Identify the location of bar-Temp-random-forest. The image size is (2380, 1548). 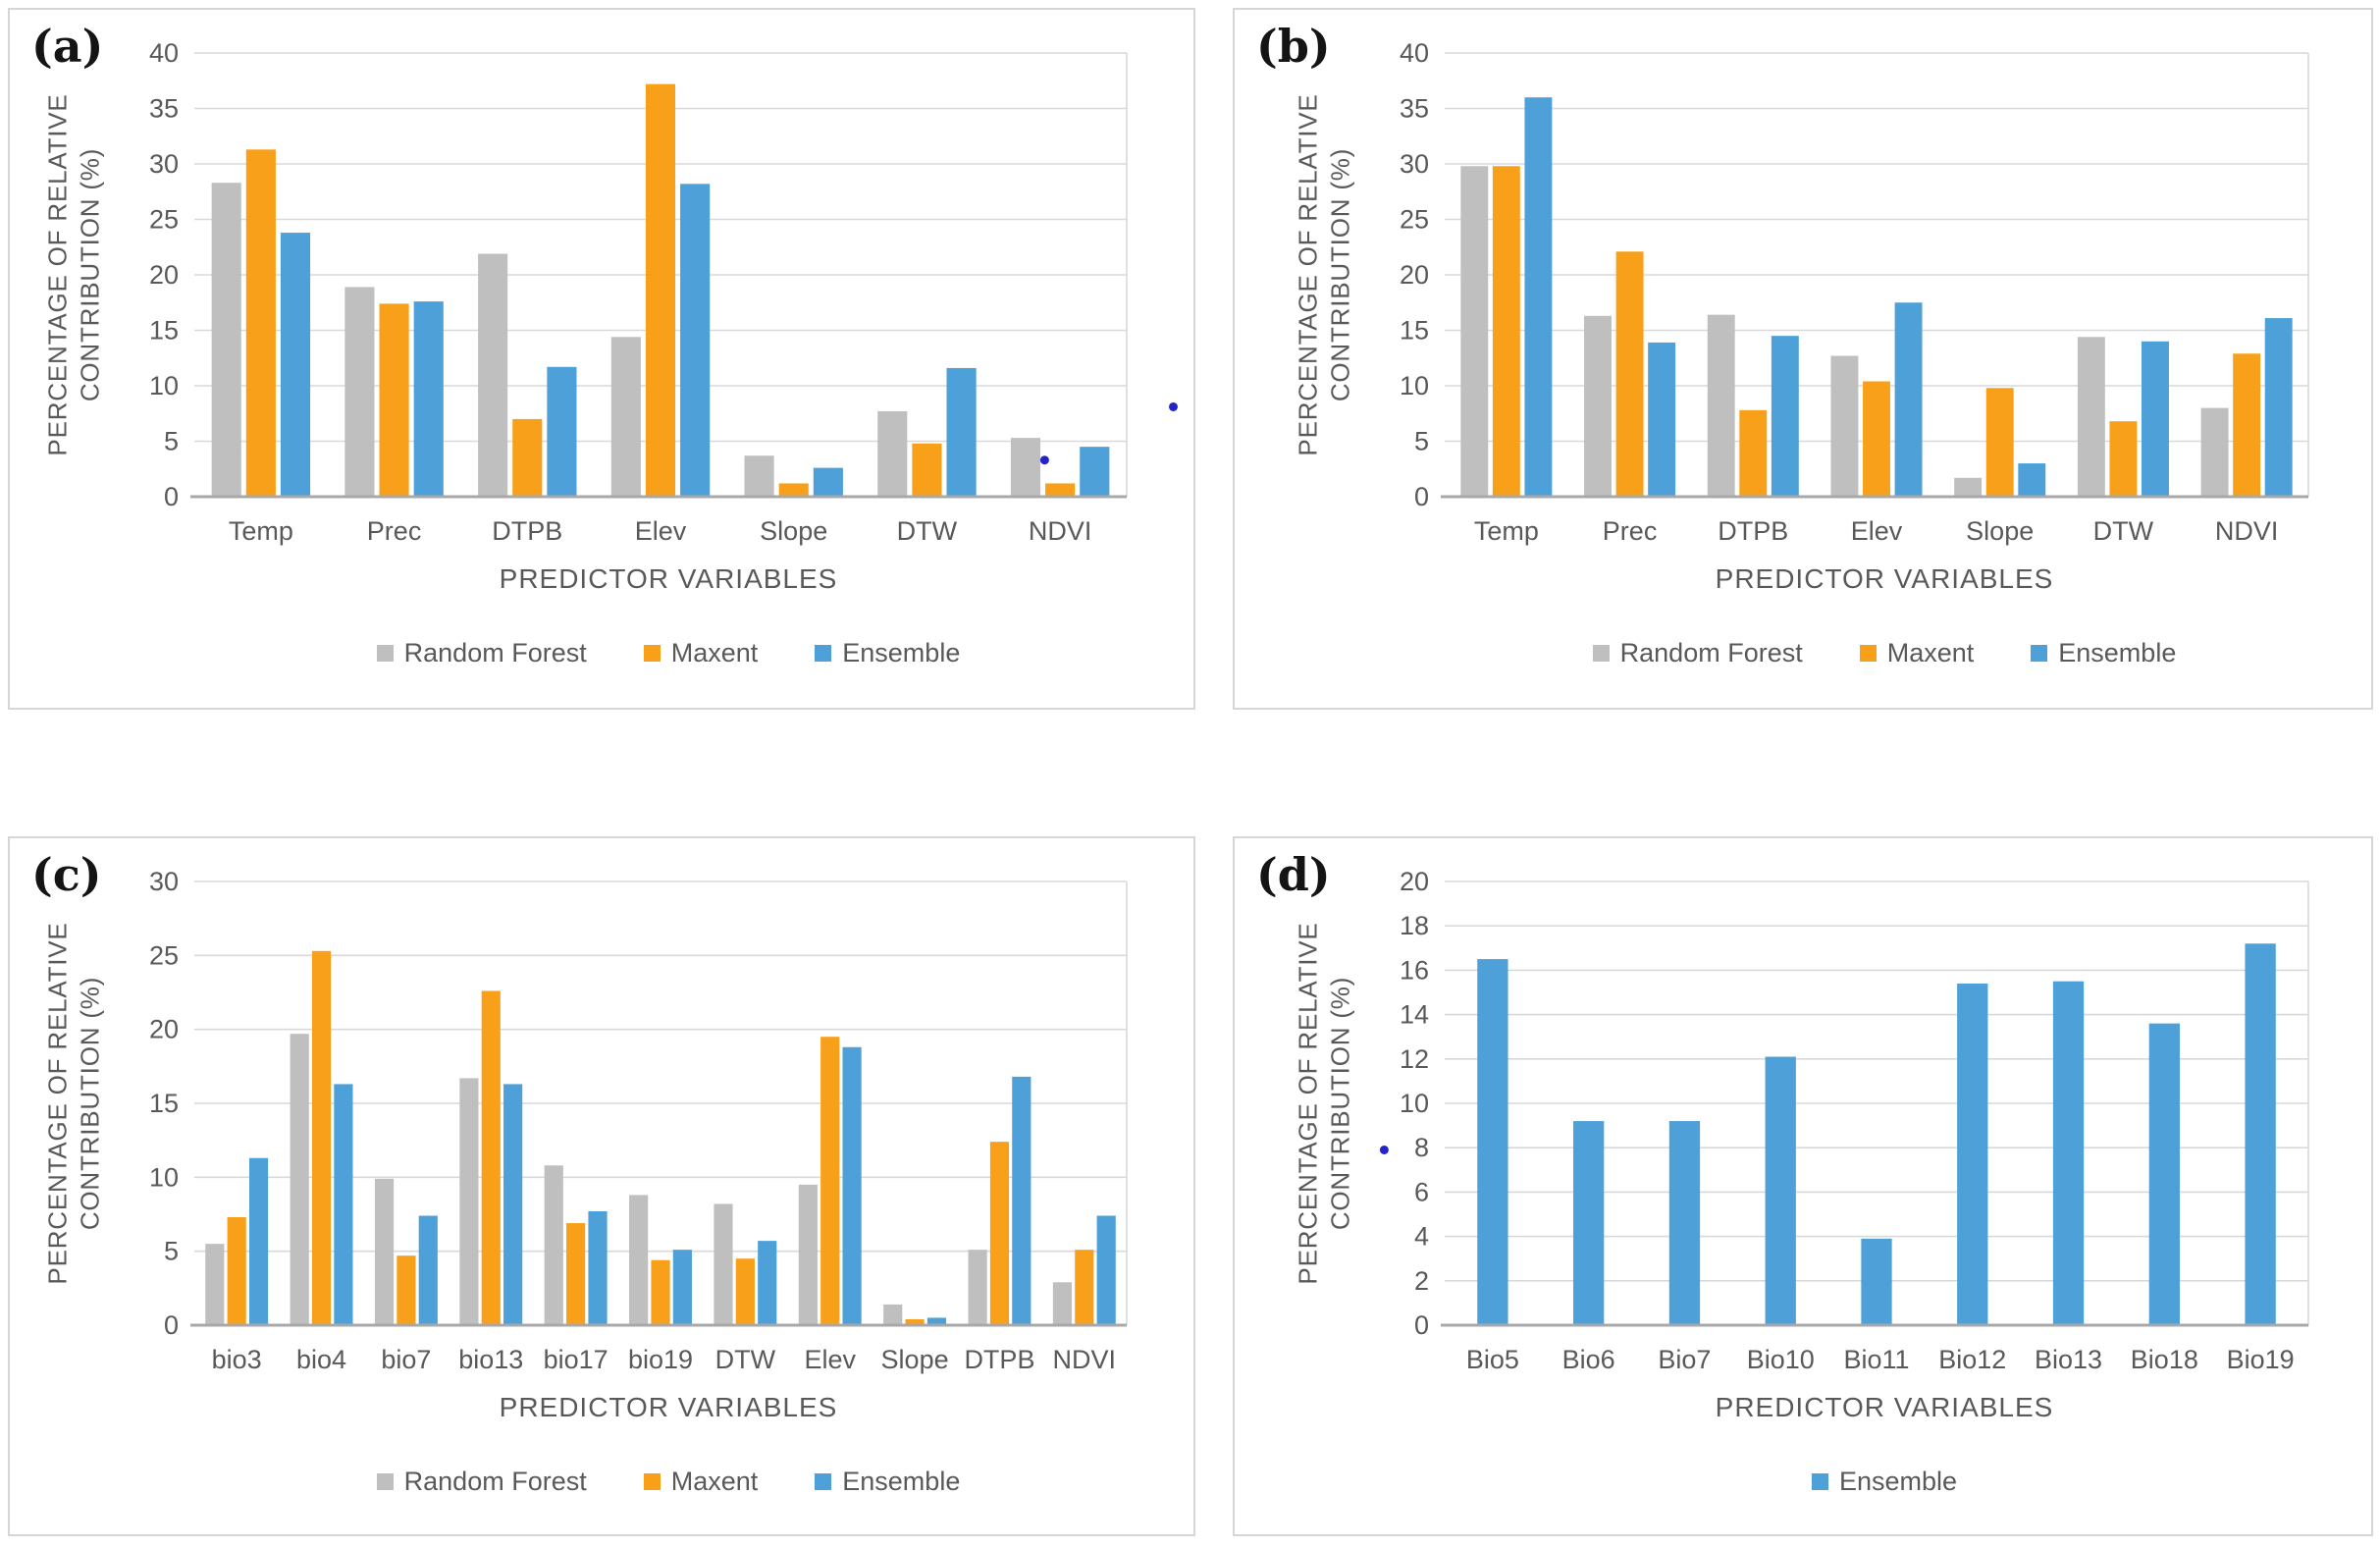
(226, 340).